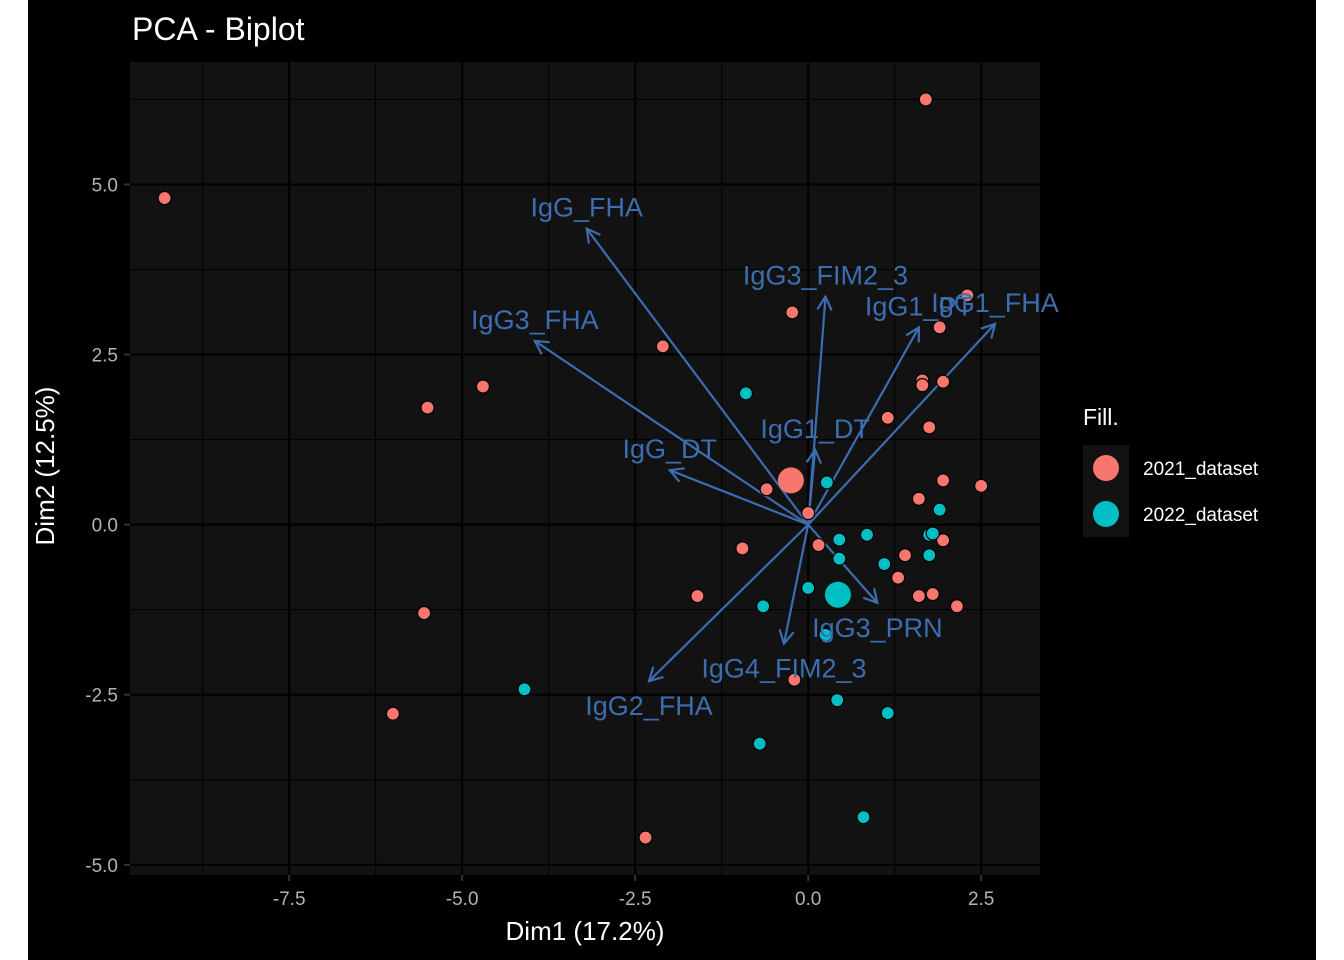  I want to click on variable-label: IgG2_FHA, so click(649, 706).